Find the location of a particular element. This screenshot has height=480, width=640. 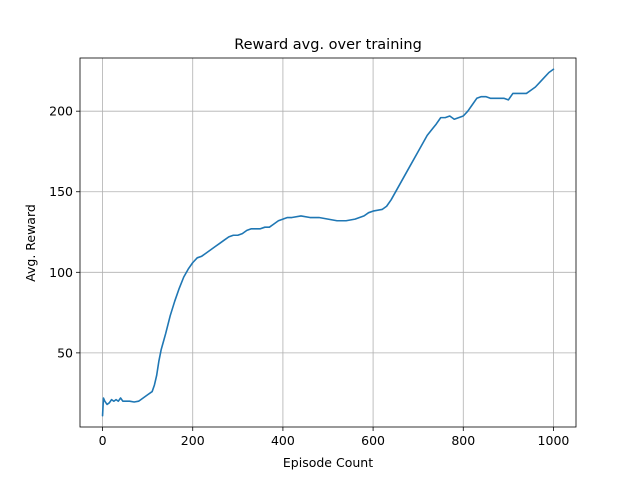

x-axis-label: Episode Count is located at coordinates (328, 462).